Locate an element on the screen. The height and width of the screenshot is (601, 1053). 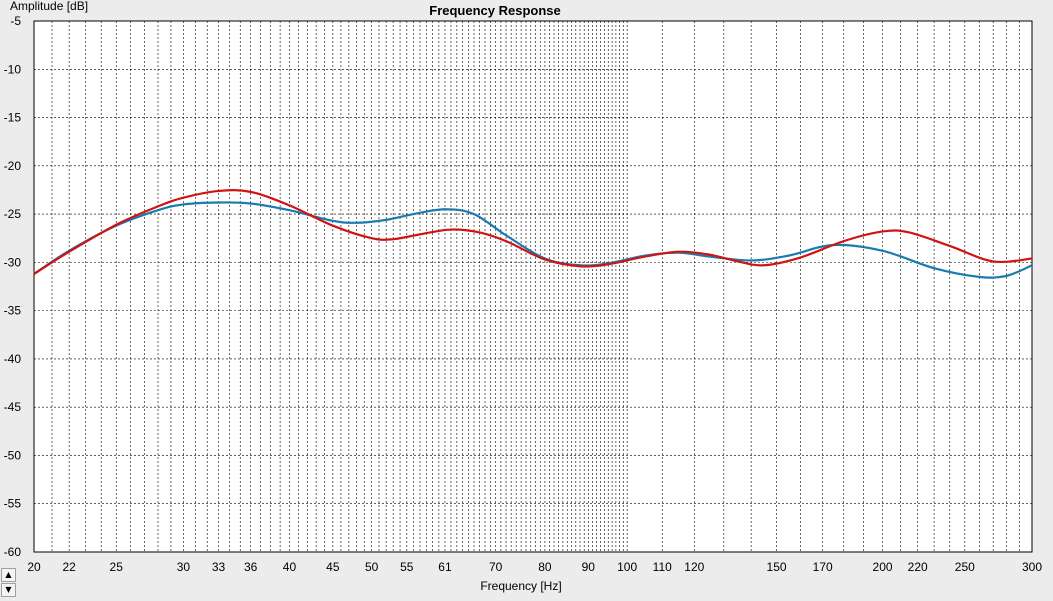
x-tick-label: 20 is located at coordinates (34, 567).